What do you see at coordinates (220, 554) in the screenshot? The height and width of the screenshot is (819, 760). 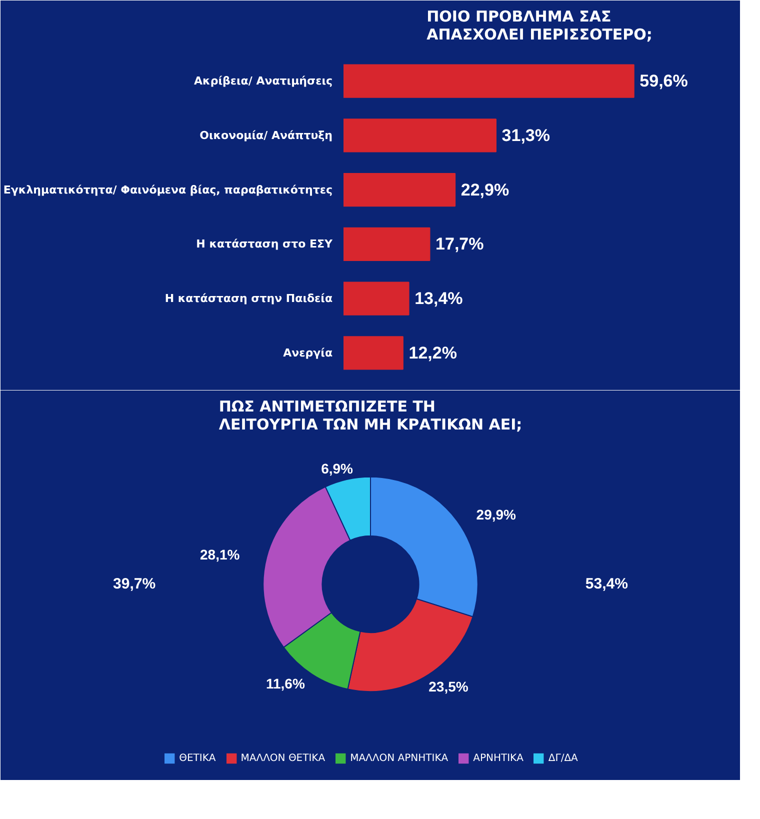 I see `data-label: 28,1%` at bounding box center [220, 554].